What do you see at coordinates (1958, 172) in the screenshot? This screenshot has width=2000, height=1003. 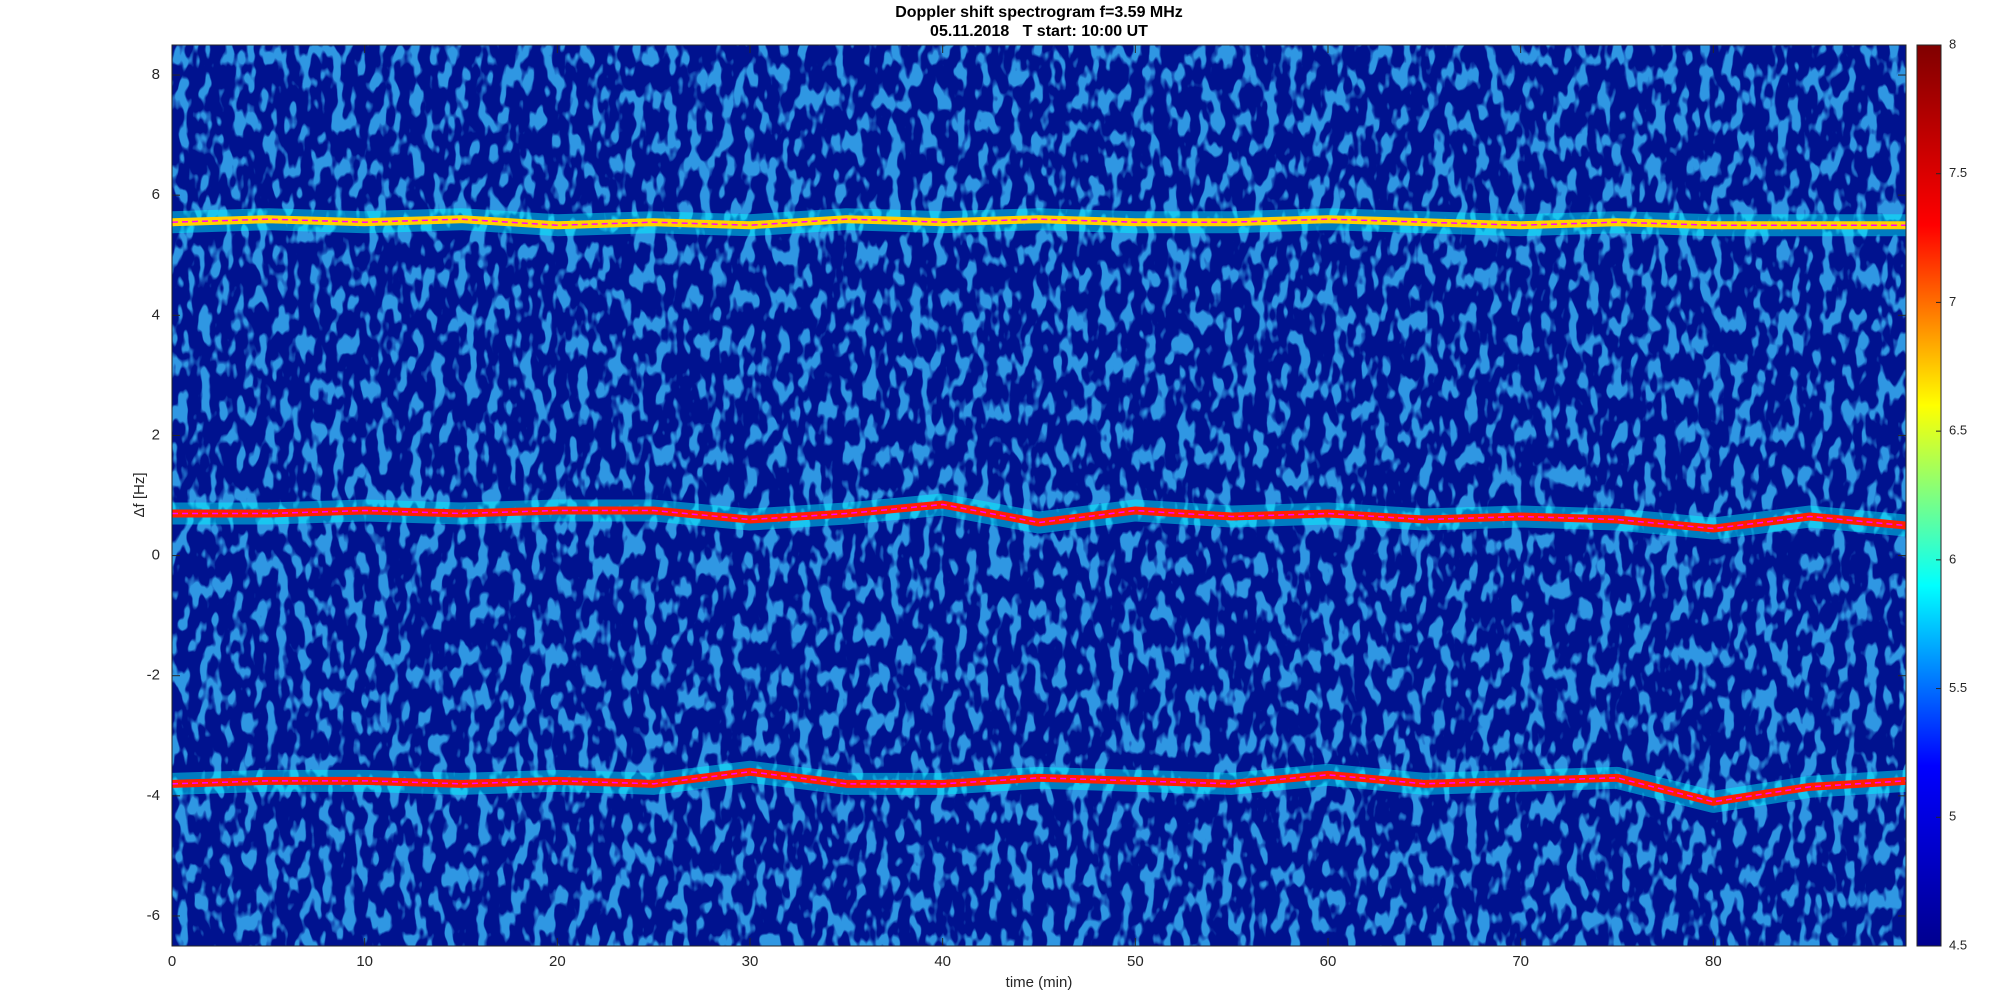 I see `colorbar-tick-label: 7.5` at bounding box center [1958, 172].